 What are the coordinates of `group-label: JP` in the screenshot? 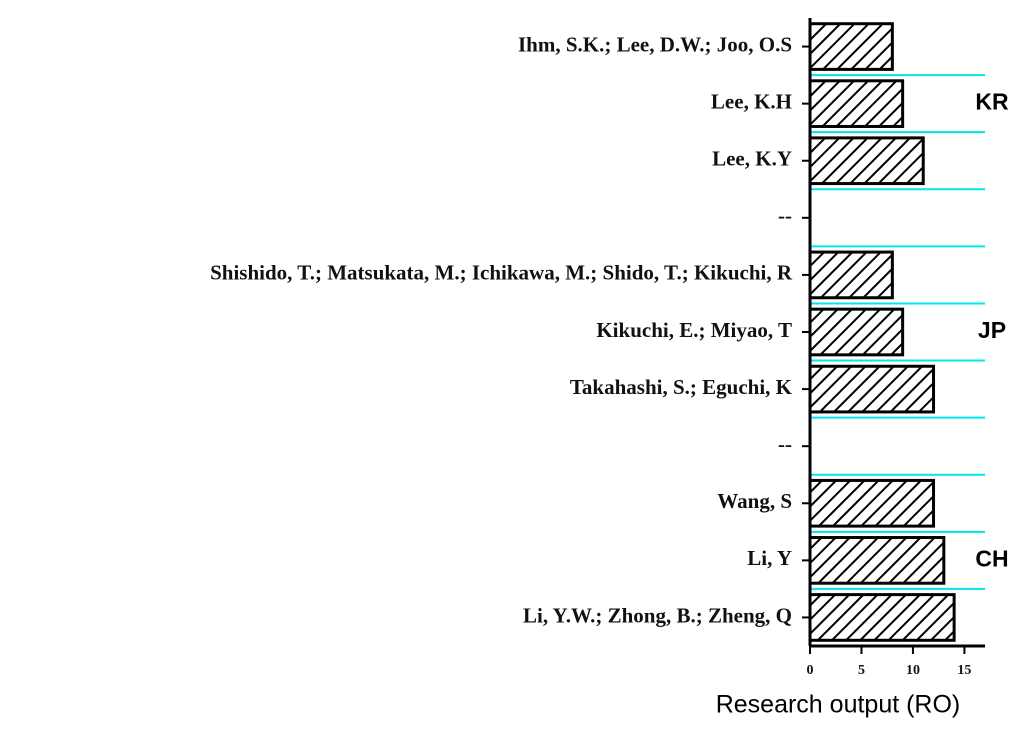 It's located at (992, 330).